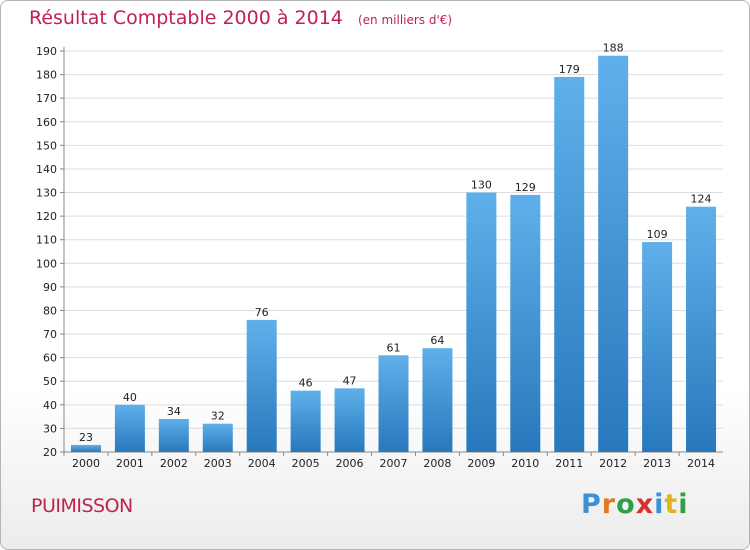 The height and width of the screenshot is (550, 750). What do you see at coordinates (481, 185) in the screenshot?
I see `data-label-2009: 130` at bounding box center [481, 185].